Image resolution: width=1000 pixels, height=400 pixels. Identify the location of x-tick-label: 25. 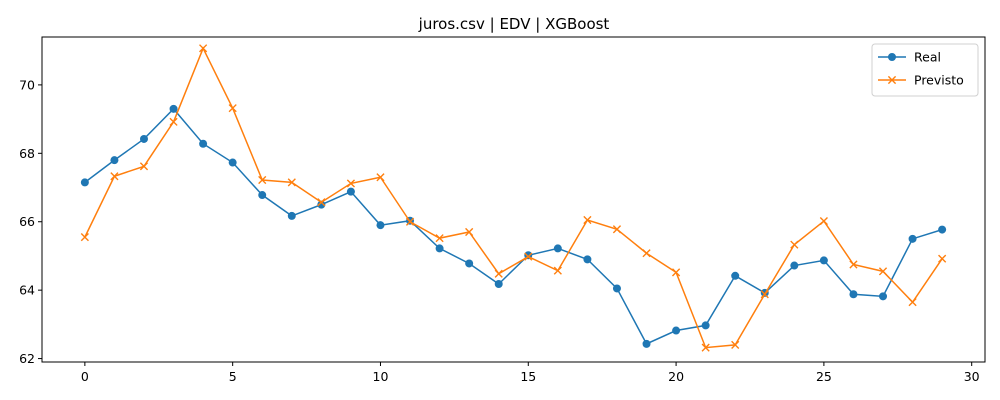
(824, 376).